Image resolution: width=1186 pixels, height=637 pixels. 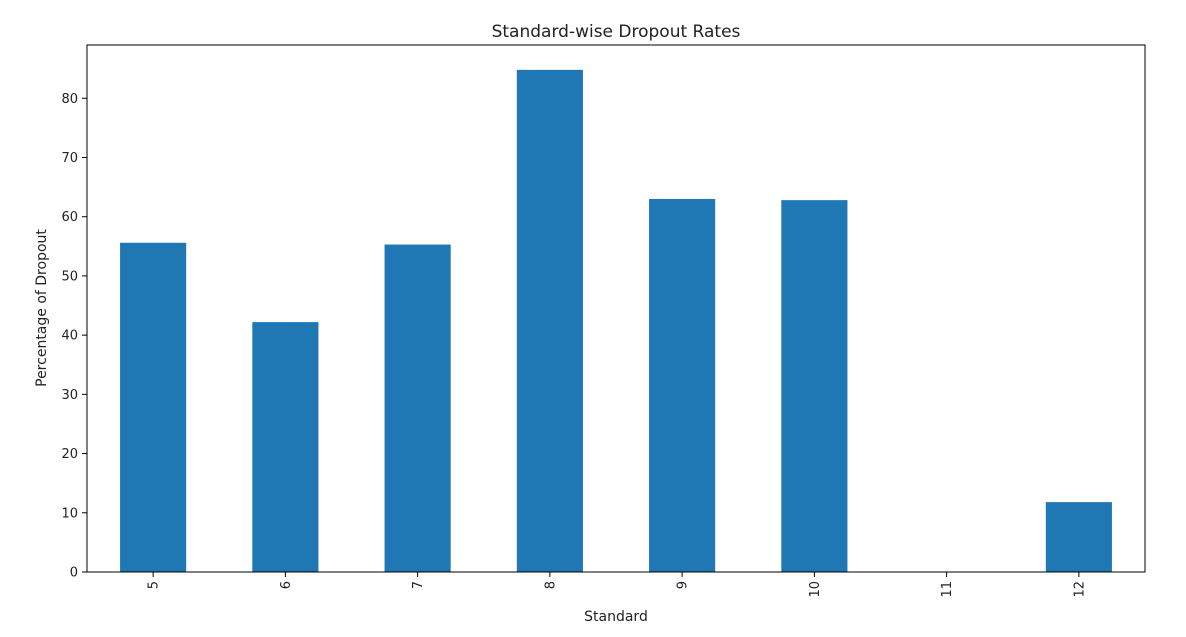 I want to click on x-tick-label-11: 11, so click(x=947, y=589).